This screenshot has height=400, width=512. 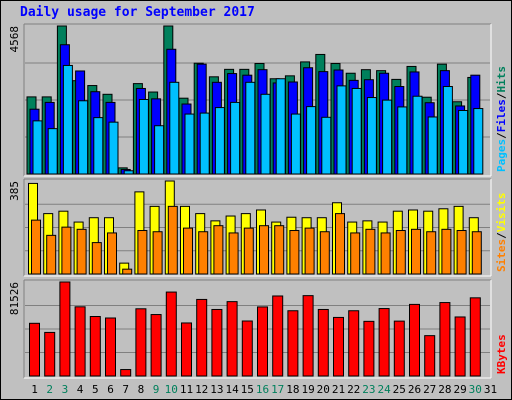 What do you see at coordinates (444, 389) in the screenshot?
I see `day-label-28: 28` at bounding box center [444, 389].